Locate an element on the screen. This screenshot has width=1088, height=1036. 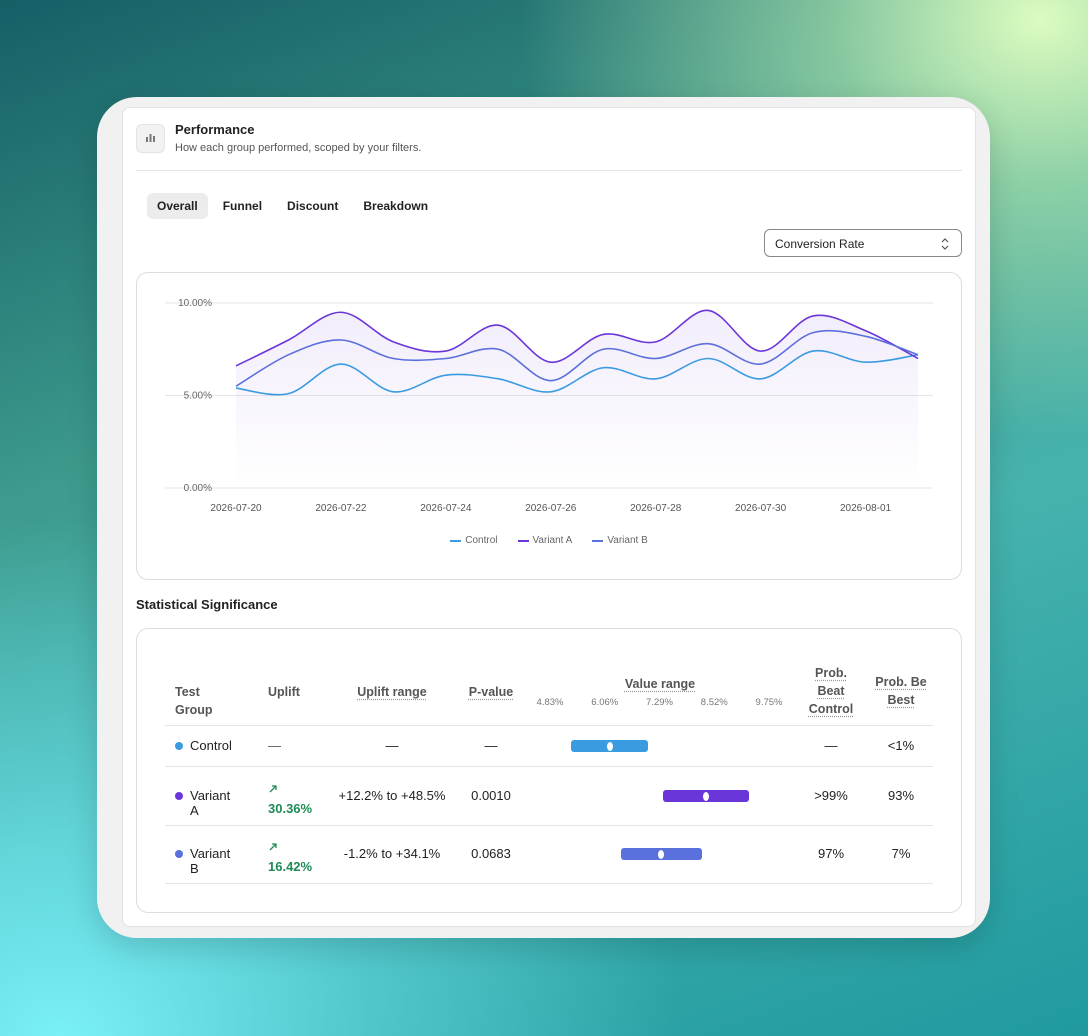
x-tick-label: 2026-07-30 is located at coordinates (761, 508).